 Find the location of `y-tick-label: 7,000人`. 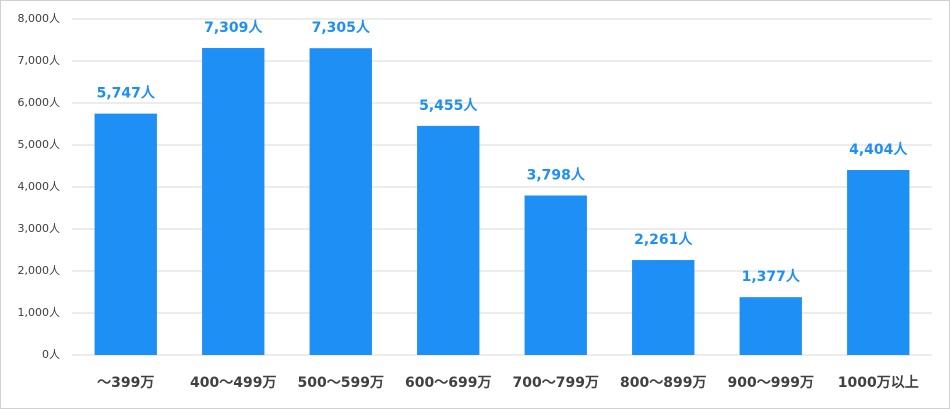

y-tick-label: 7,000人 is located at coordinates (39, 60).